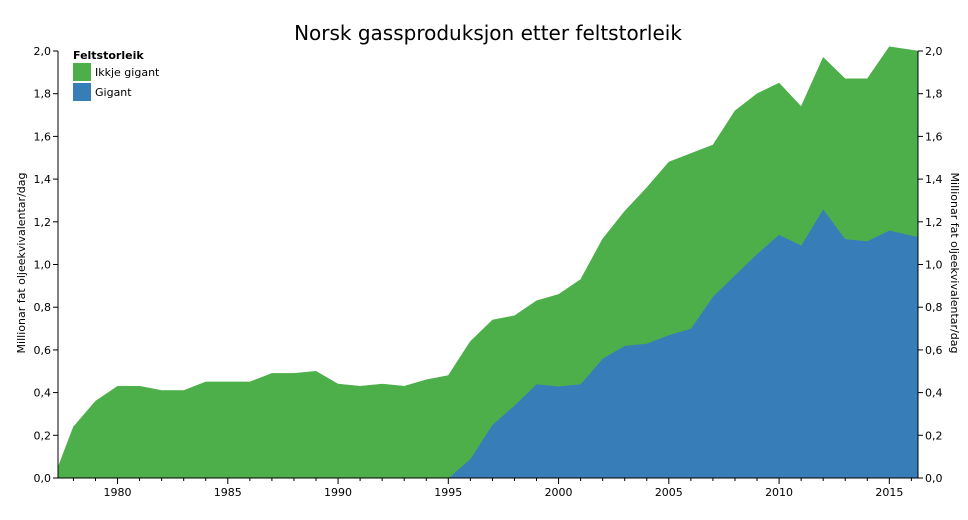 This screenshot has height=520, width=968. I want to click on chart-title: Norsk gassproduksjon etter feltstorleik, so click(488, 33).